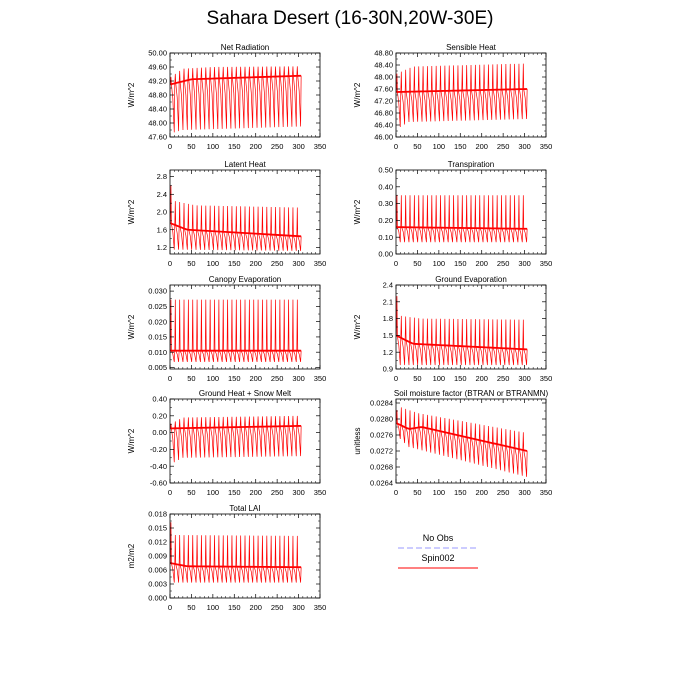  What do you see at coordinates (383, 101) in the screenshot?
I see `y-tick-label: 47.20` at bounding box center [383, 101].